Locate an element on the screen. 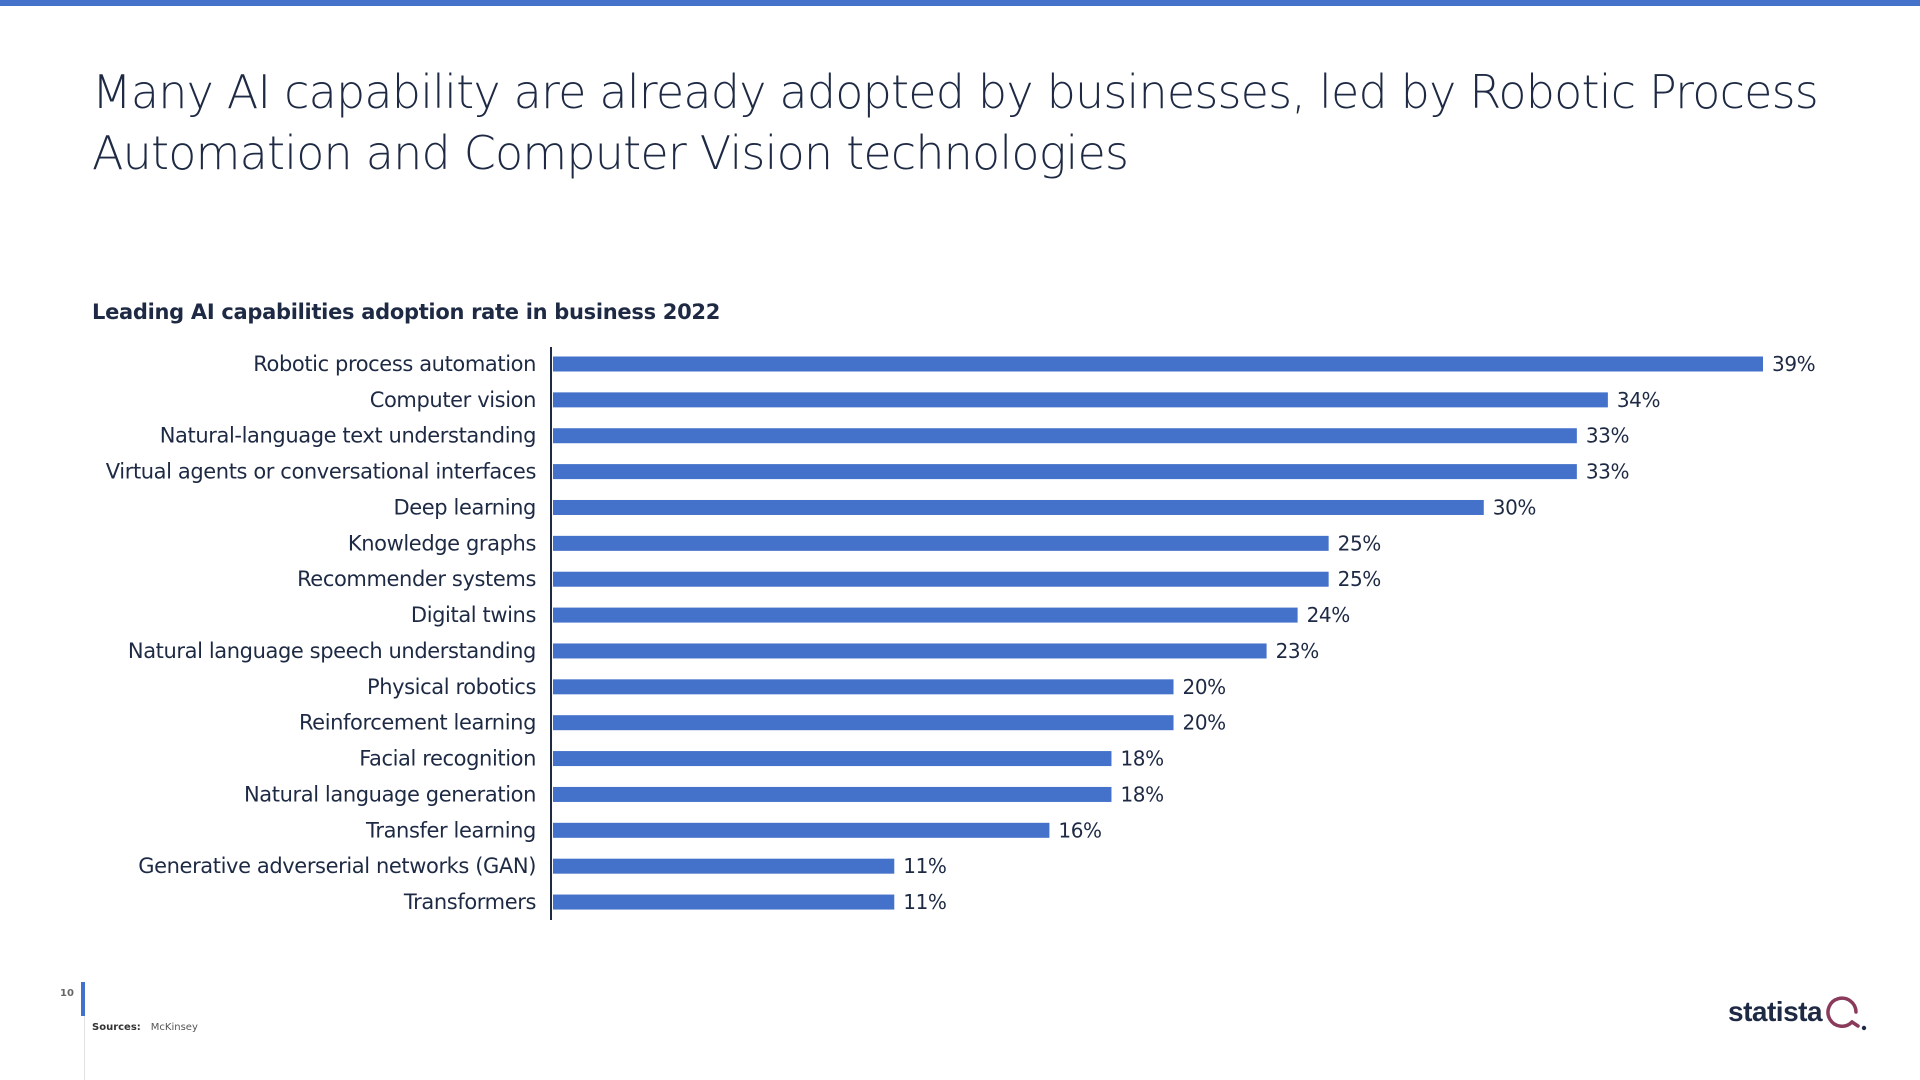  category-label: Knowledge graphs is located at coordinates (442, 543).